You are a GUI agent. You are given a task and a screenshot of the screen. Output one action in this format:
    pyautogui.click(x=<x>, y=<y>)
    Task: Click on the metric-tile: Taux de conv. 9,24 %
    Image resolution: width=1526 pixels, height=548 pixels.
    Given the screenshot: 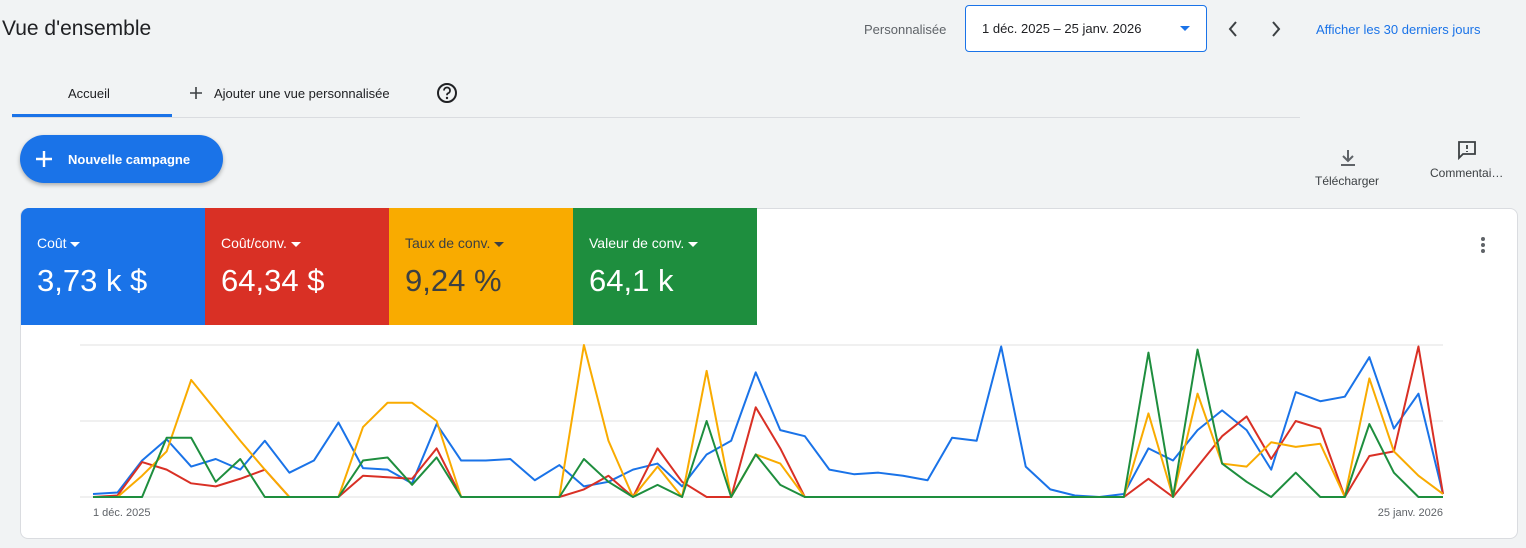 What is the action you would take?
    pyautogui.click(x=481, y=266)
    